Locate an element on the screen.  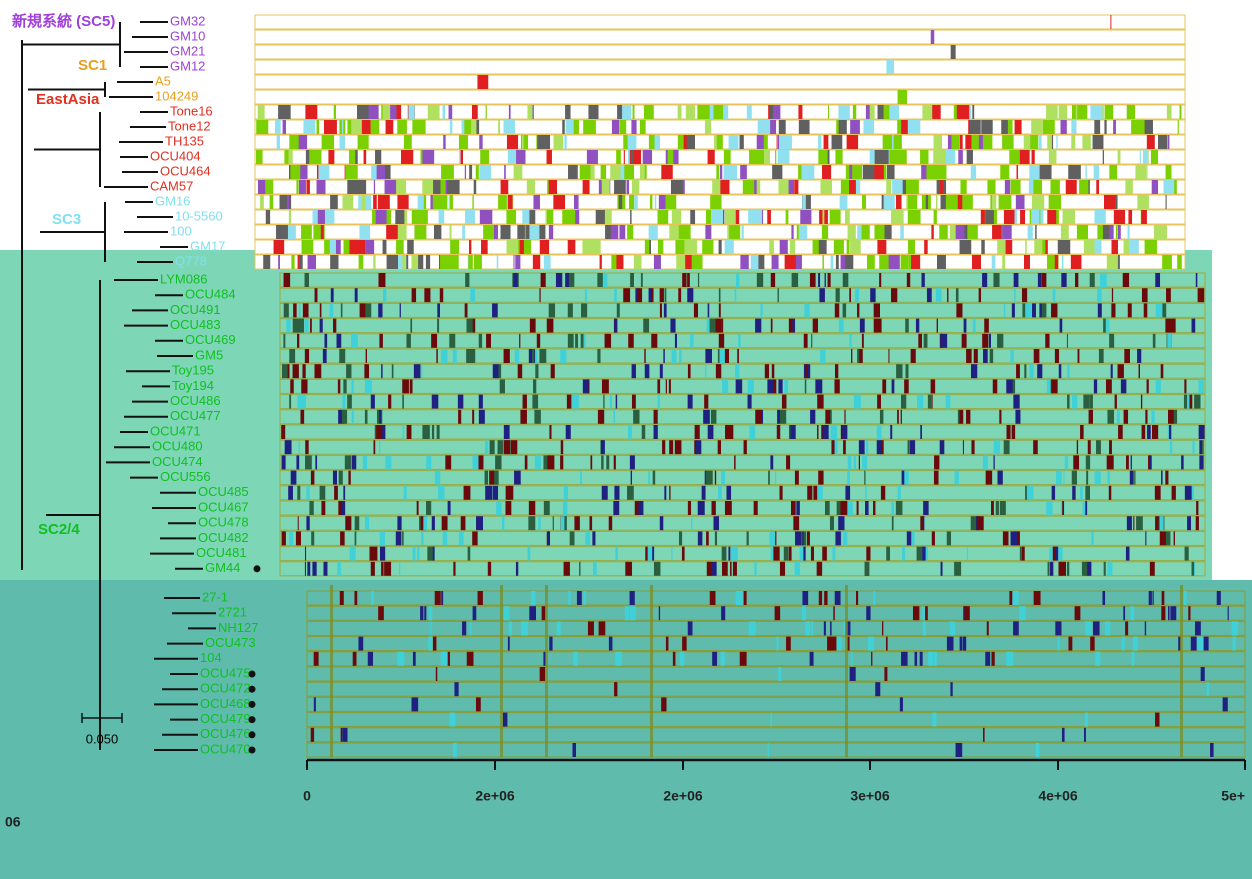
leaf-label: OCU469 is located at coordinates (210, 339).